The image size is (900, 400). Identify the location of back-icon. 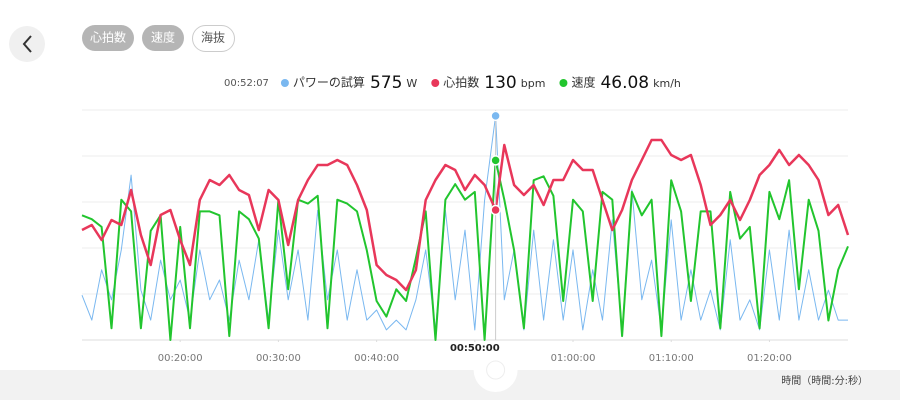
(27, 44).